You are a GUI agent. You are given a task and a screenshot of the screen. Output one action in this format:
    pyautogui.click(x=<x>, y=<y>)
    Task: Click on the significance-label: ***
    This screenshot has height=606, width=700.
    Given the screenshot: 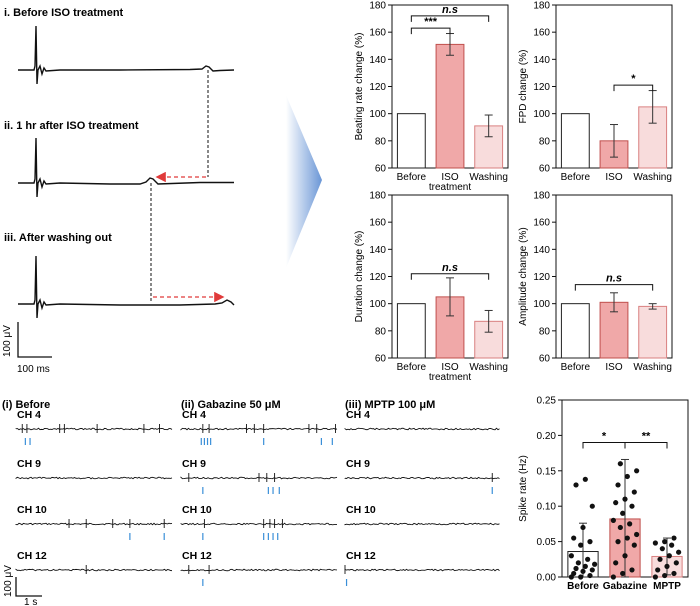 What is the action you would take?
    pyautogui.click(x=431, y=22)
    